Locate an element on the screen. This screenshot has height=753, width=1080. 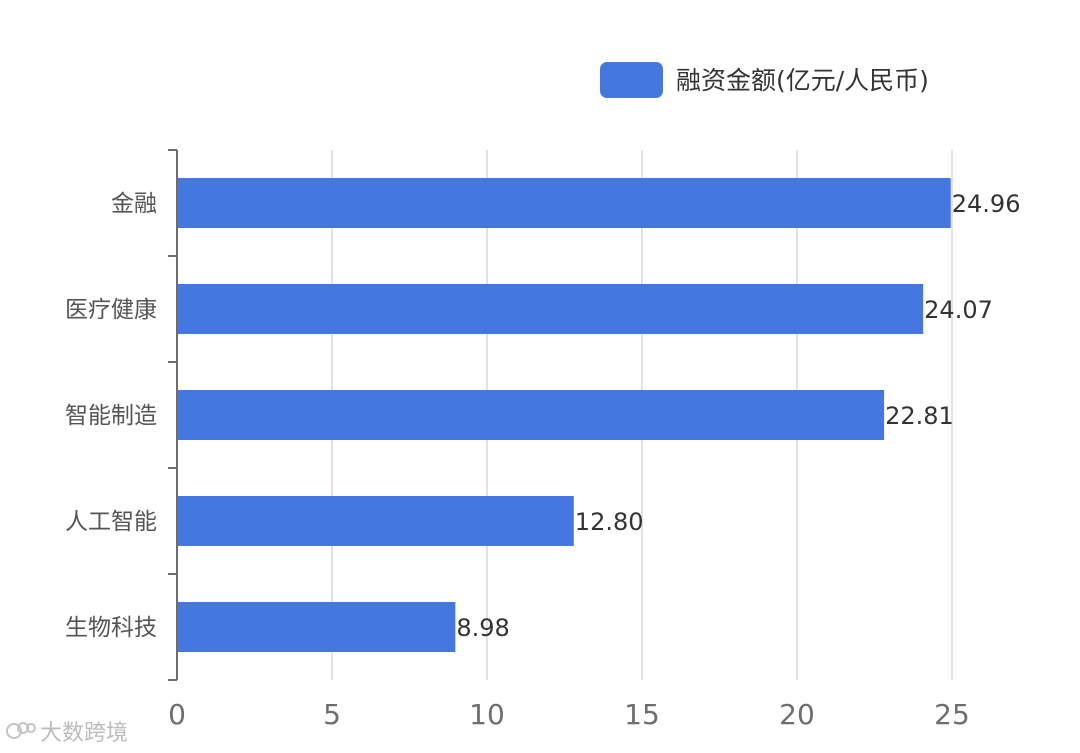
category-label-2: 智能制造 is located at coordinates (111, 416).